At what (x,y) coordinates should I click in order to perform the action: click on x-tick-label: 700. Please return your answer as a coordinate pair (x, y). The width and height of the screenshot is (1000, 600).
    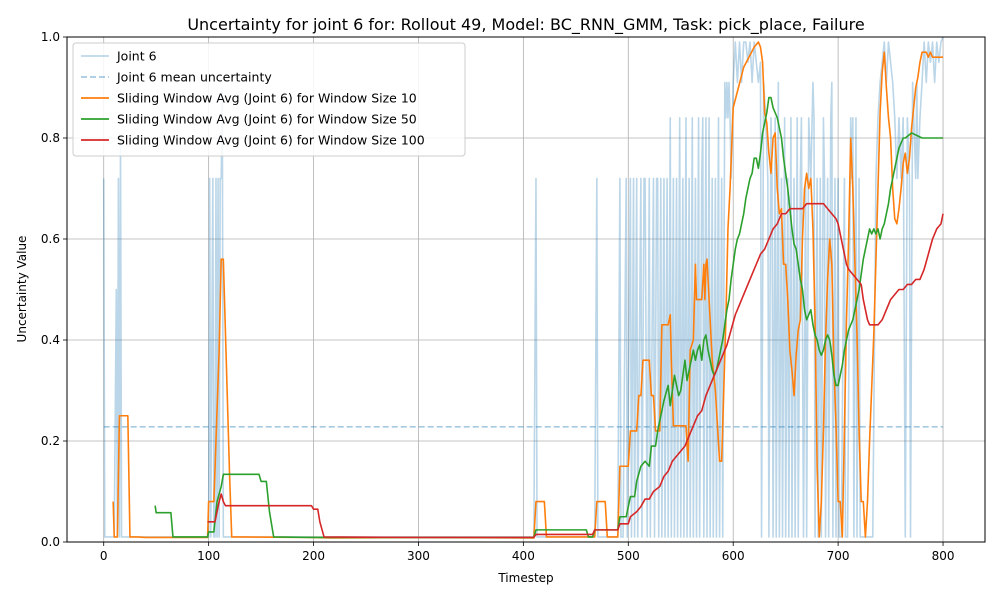
    Looking at the image, I should click on (838, 556).